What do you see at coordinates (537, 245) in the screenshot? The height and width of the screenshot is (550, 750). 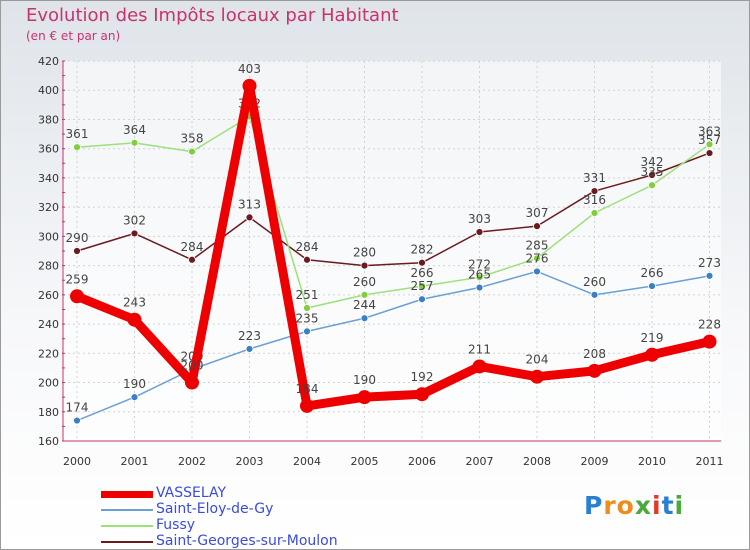 I see `data-label: 285` at bounding box center [537, 245].